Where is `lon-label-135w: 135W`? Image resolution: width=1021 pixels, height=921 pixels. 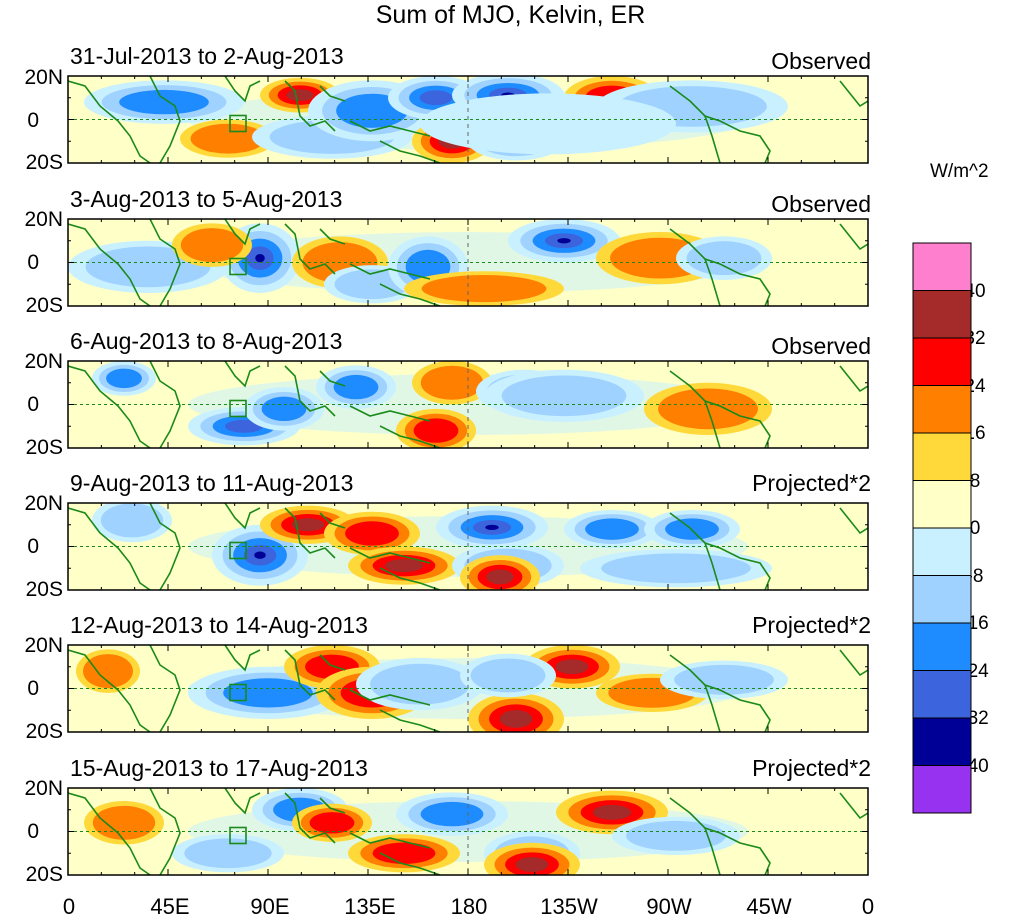 lon-label-135w: 135W is located at coordinates (569, 906).